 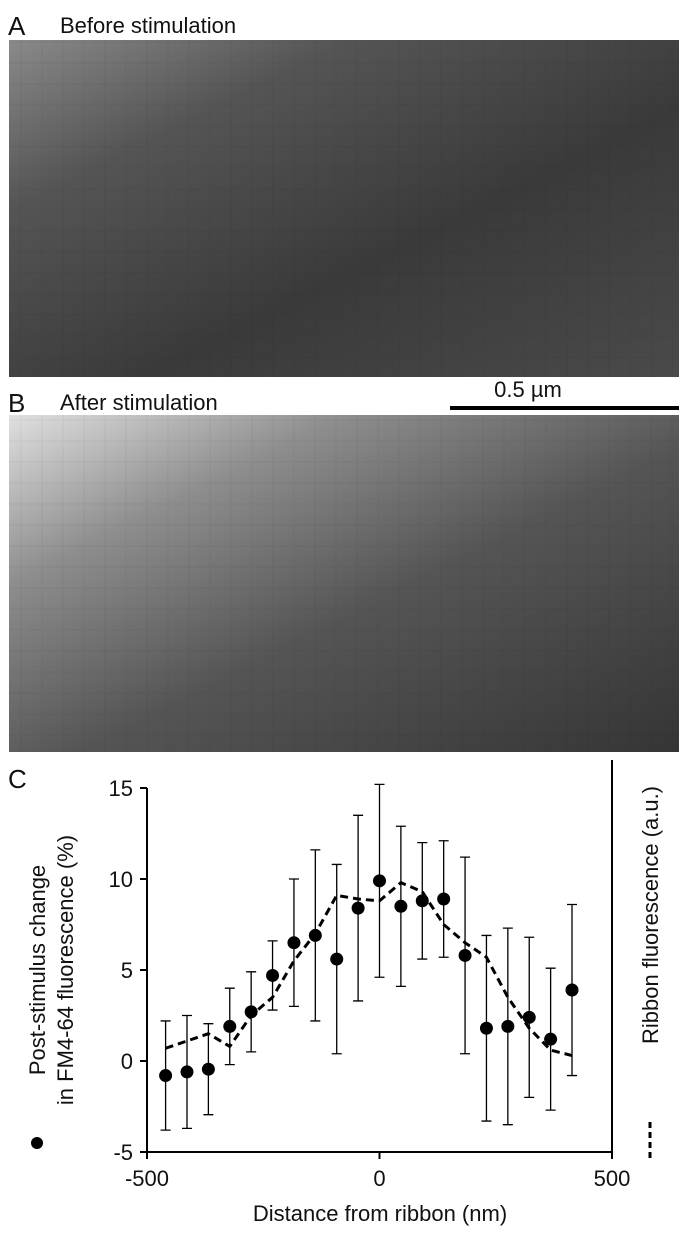 What do you see at coordinates (121, 788) in the screenshot?
I see `y-tick-label: 15` at bounding box center [121, 788].